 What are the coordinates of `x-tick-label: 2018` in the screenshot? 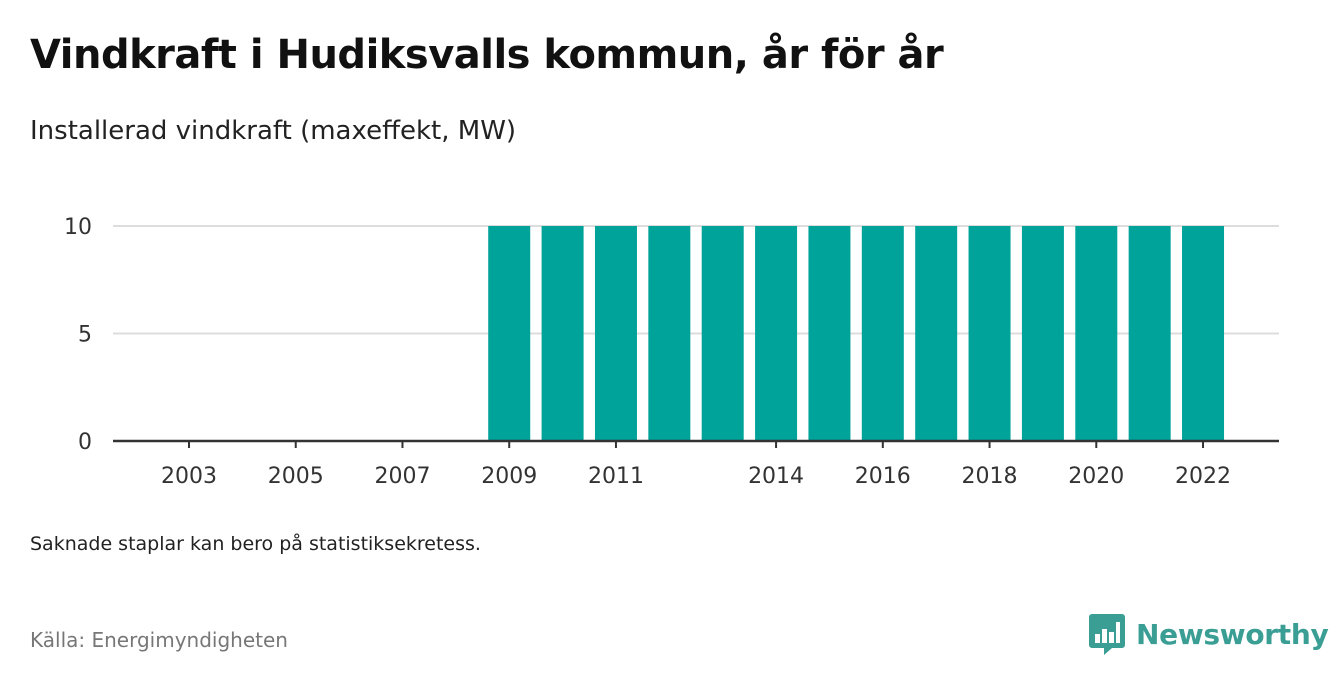 It's located at (990, 476).